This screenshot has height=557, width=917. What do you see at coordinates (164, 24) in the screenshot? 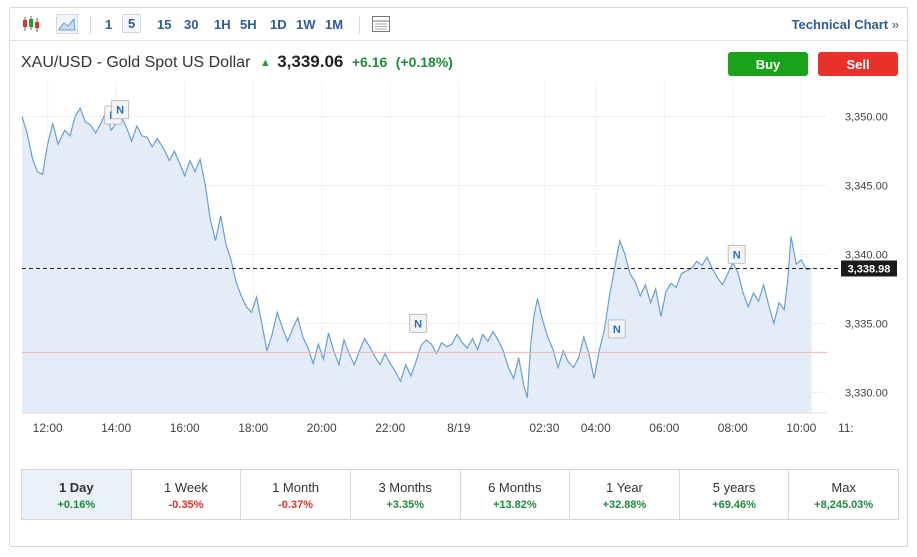
I see `timeframe-15: 15` at bounding box center [164, 24].